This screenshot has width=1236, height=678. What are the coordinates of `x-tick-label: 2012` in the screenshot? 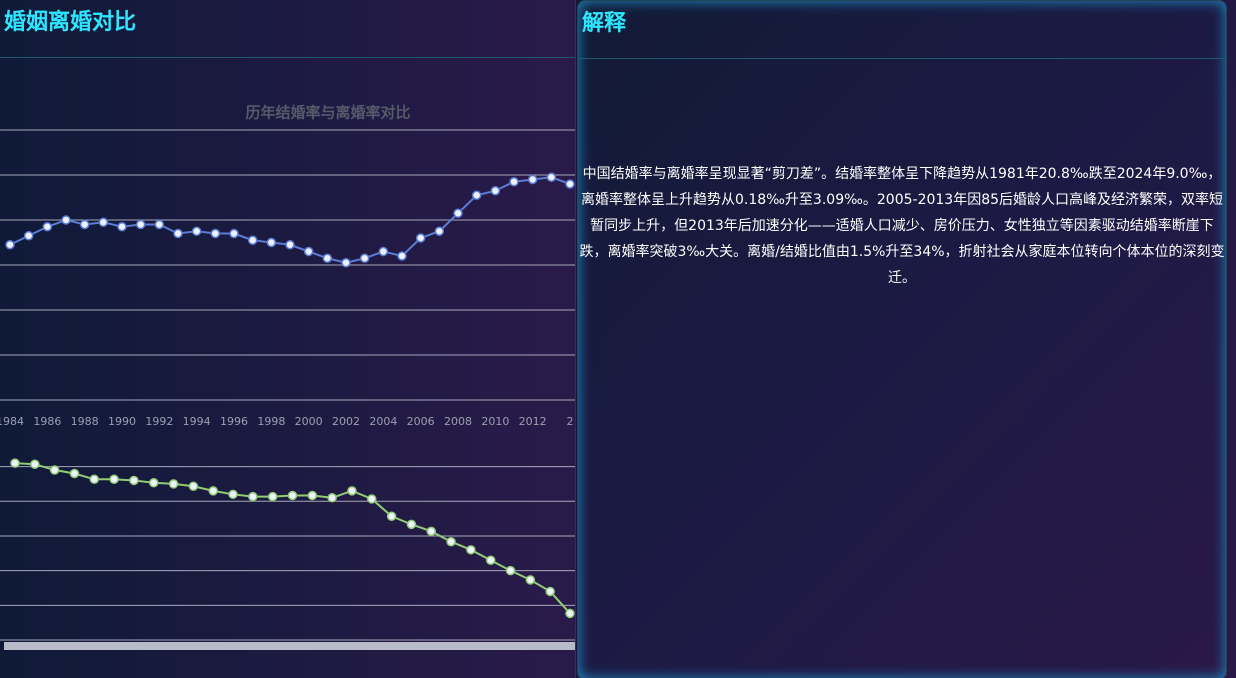 It's located at (533, 421).